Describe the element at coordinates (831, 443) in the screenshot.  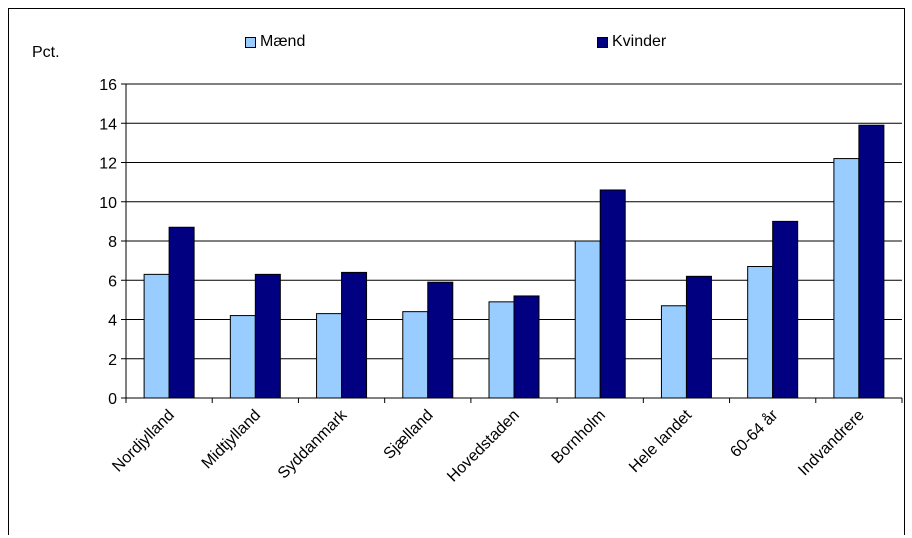
I see `x-tick-label: Indvandrere` at that location.